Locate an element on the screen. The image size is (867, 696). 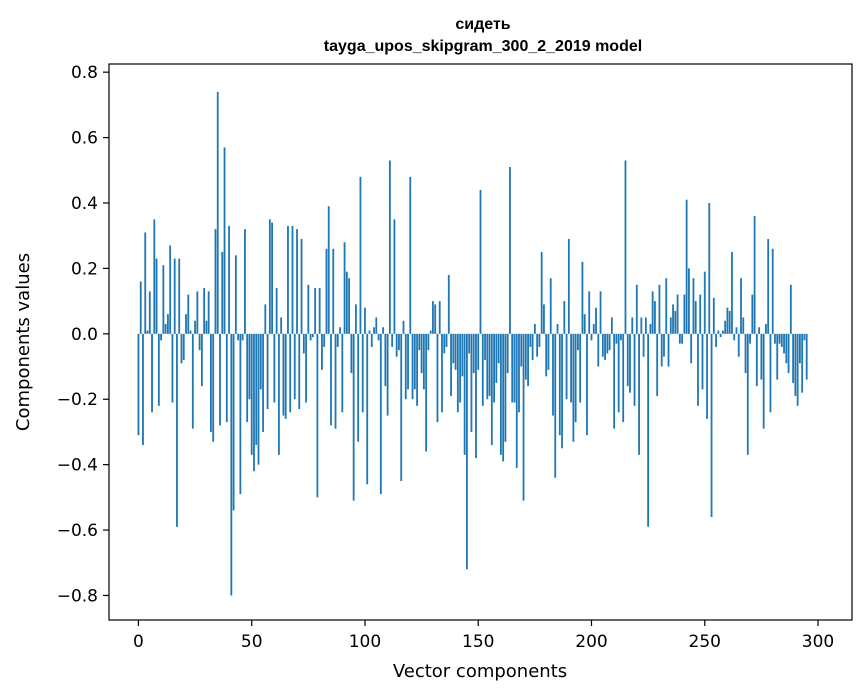
y-axis-label: Components values is located at coordinates (23, 342).